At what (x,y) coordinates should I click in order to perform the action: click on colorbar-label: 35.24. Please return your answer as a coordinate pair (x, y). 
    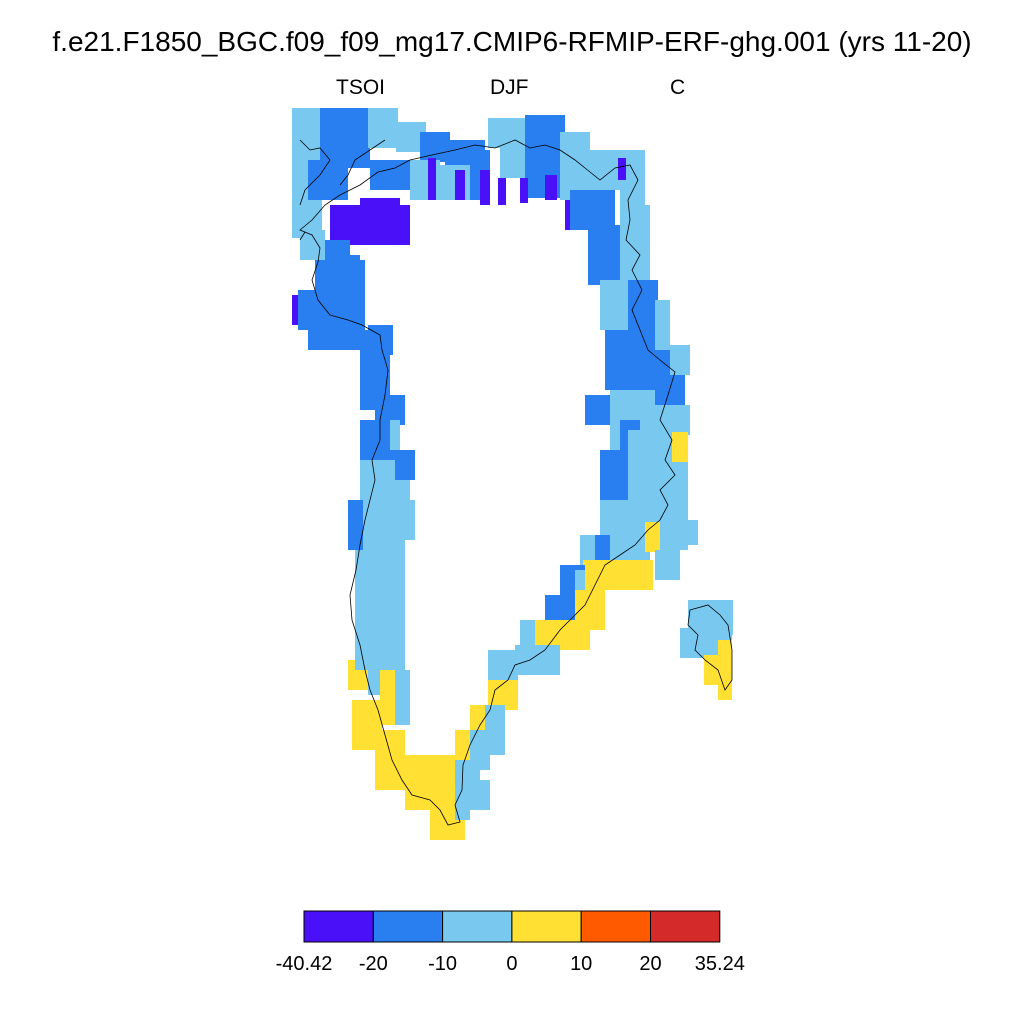
    Looking at the image, I should click on (720, 964).